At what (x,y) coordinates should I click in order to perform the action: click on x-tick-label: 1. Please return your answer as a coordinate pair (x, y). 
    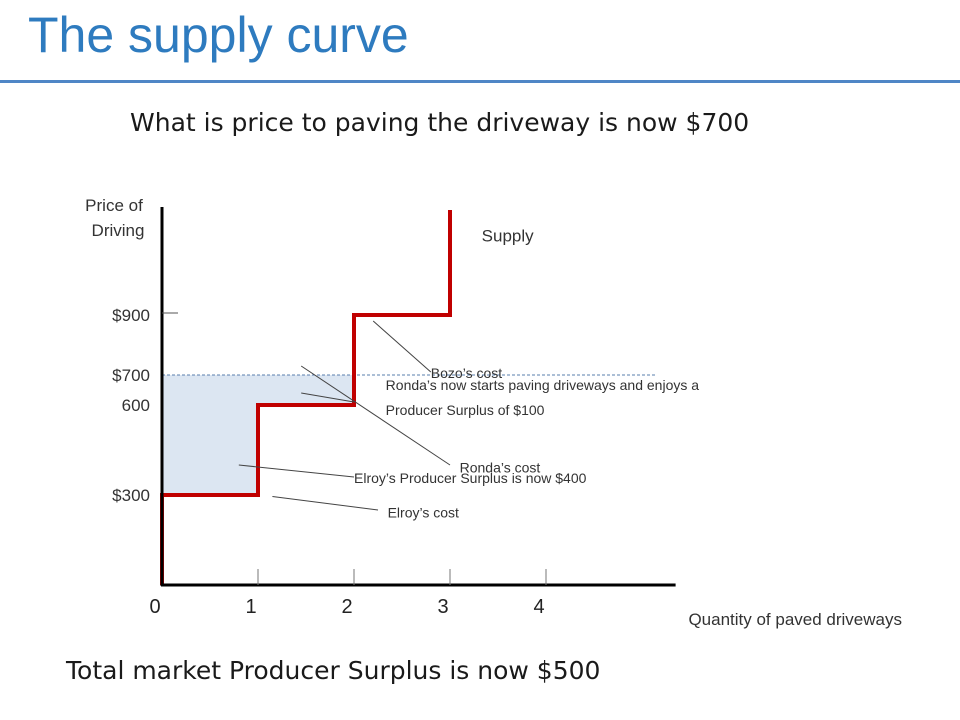
    Looking at the image, I should click on (250, 607).